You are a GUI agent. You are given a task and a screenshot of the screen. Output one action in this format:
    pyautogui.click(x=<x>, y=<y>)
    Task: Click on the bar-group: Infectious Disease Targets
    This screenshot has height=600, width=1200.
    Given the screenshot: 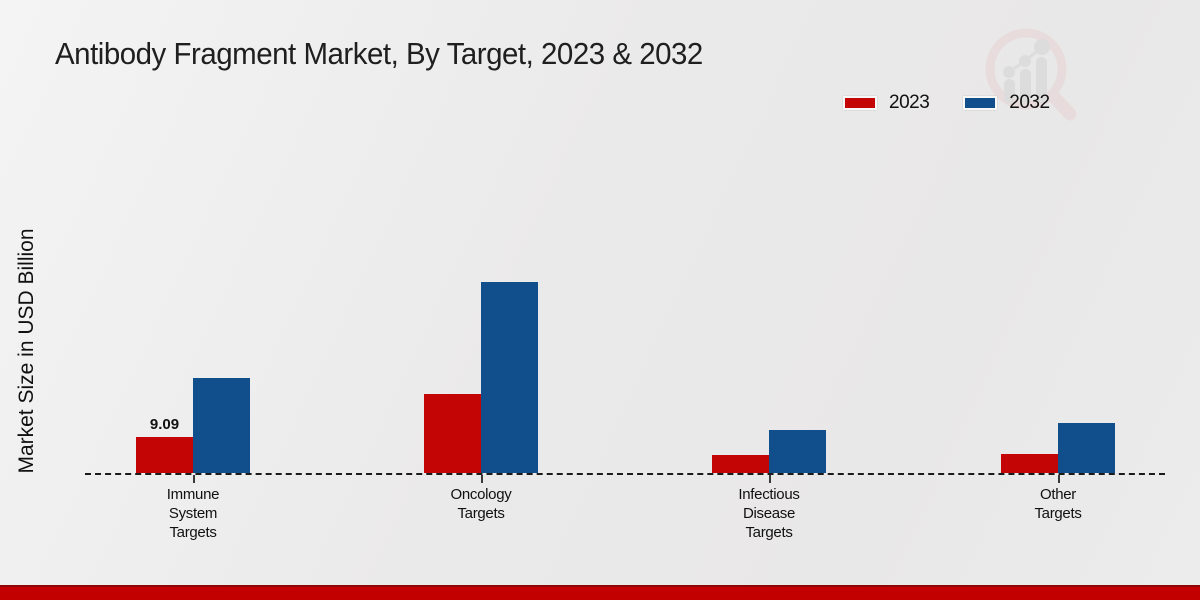 What is the action you would take?
    pyautogui.click(x=769, y=485)
    